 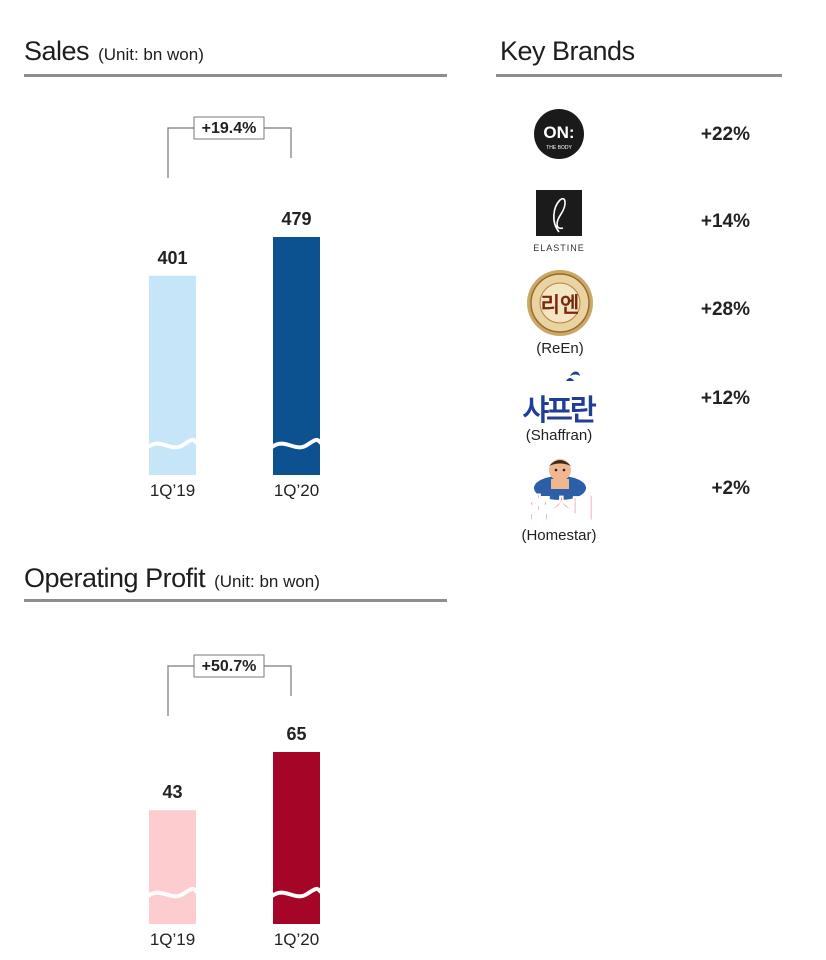 What do you see at coordinates (151, 54) in the screenshot?
I see `sales-unit: (Unit: bn won)` at bounding box center [151, 54].